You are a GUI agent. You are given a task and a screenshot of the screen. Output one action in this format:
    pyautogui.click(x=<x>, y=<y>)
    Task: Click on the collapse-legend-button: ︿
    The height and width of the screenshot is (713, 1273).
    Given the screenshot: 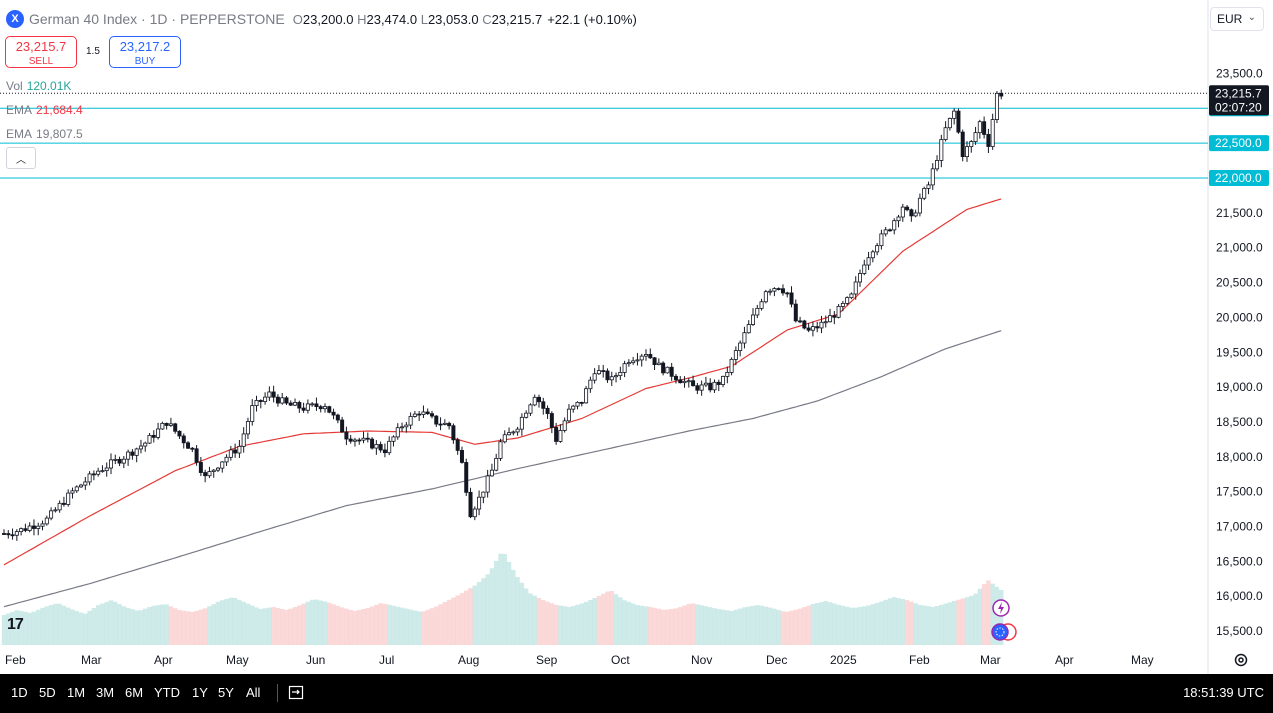 What is the action you would take?
    pyautogui.click(x=21, y=158)
    